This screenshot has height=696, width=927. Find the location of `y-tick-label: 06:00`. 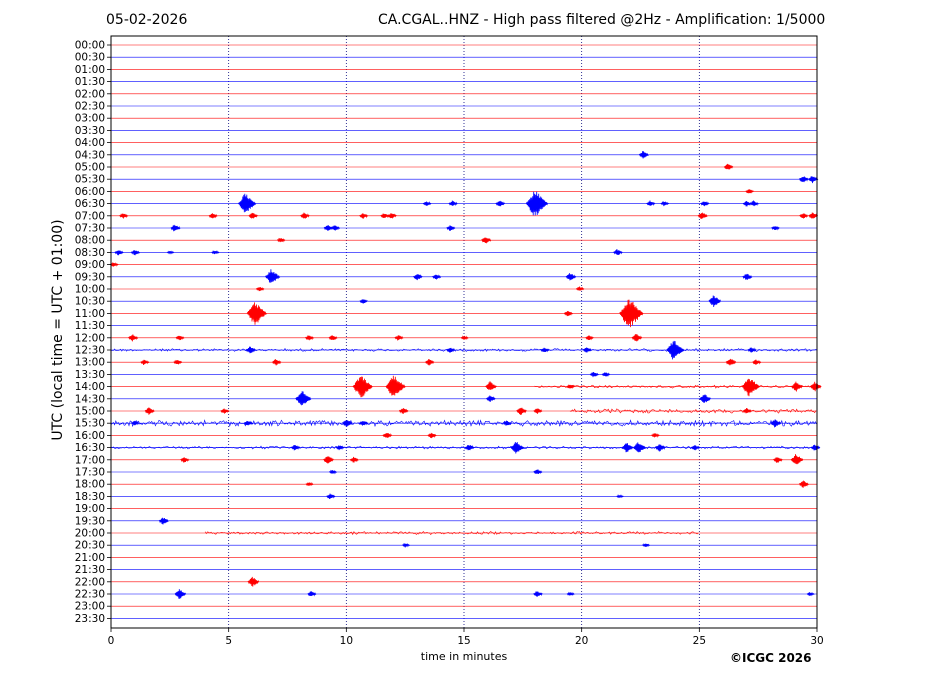

y-tick-label: 06:00 is located at coordinates (90, 192).